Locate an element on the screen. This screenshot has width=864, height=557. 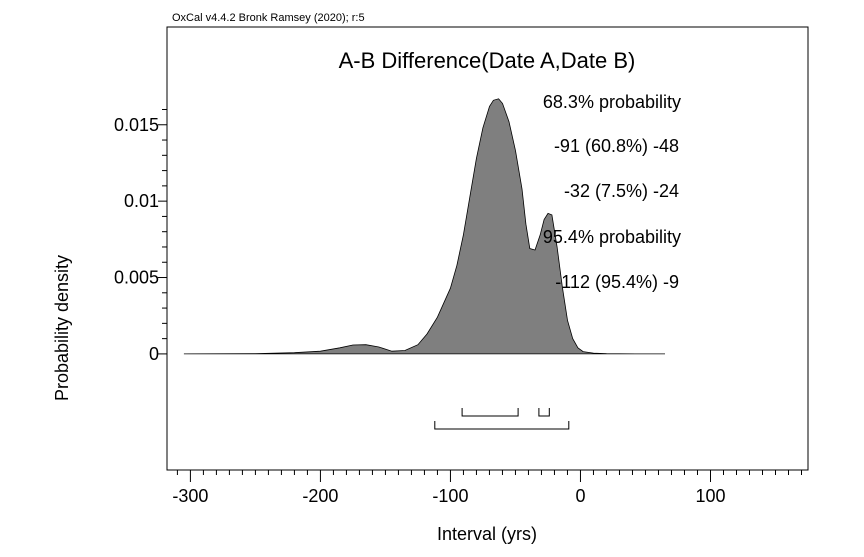
y-tick-label: 0.005 is located at coordinates (136, 278).